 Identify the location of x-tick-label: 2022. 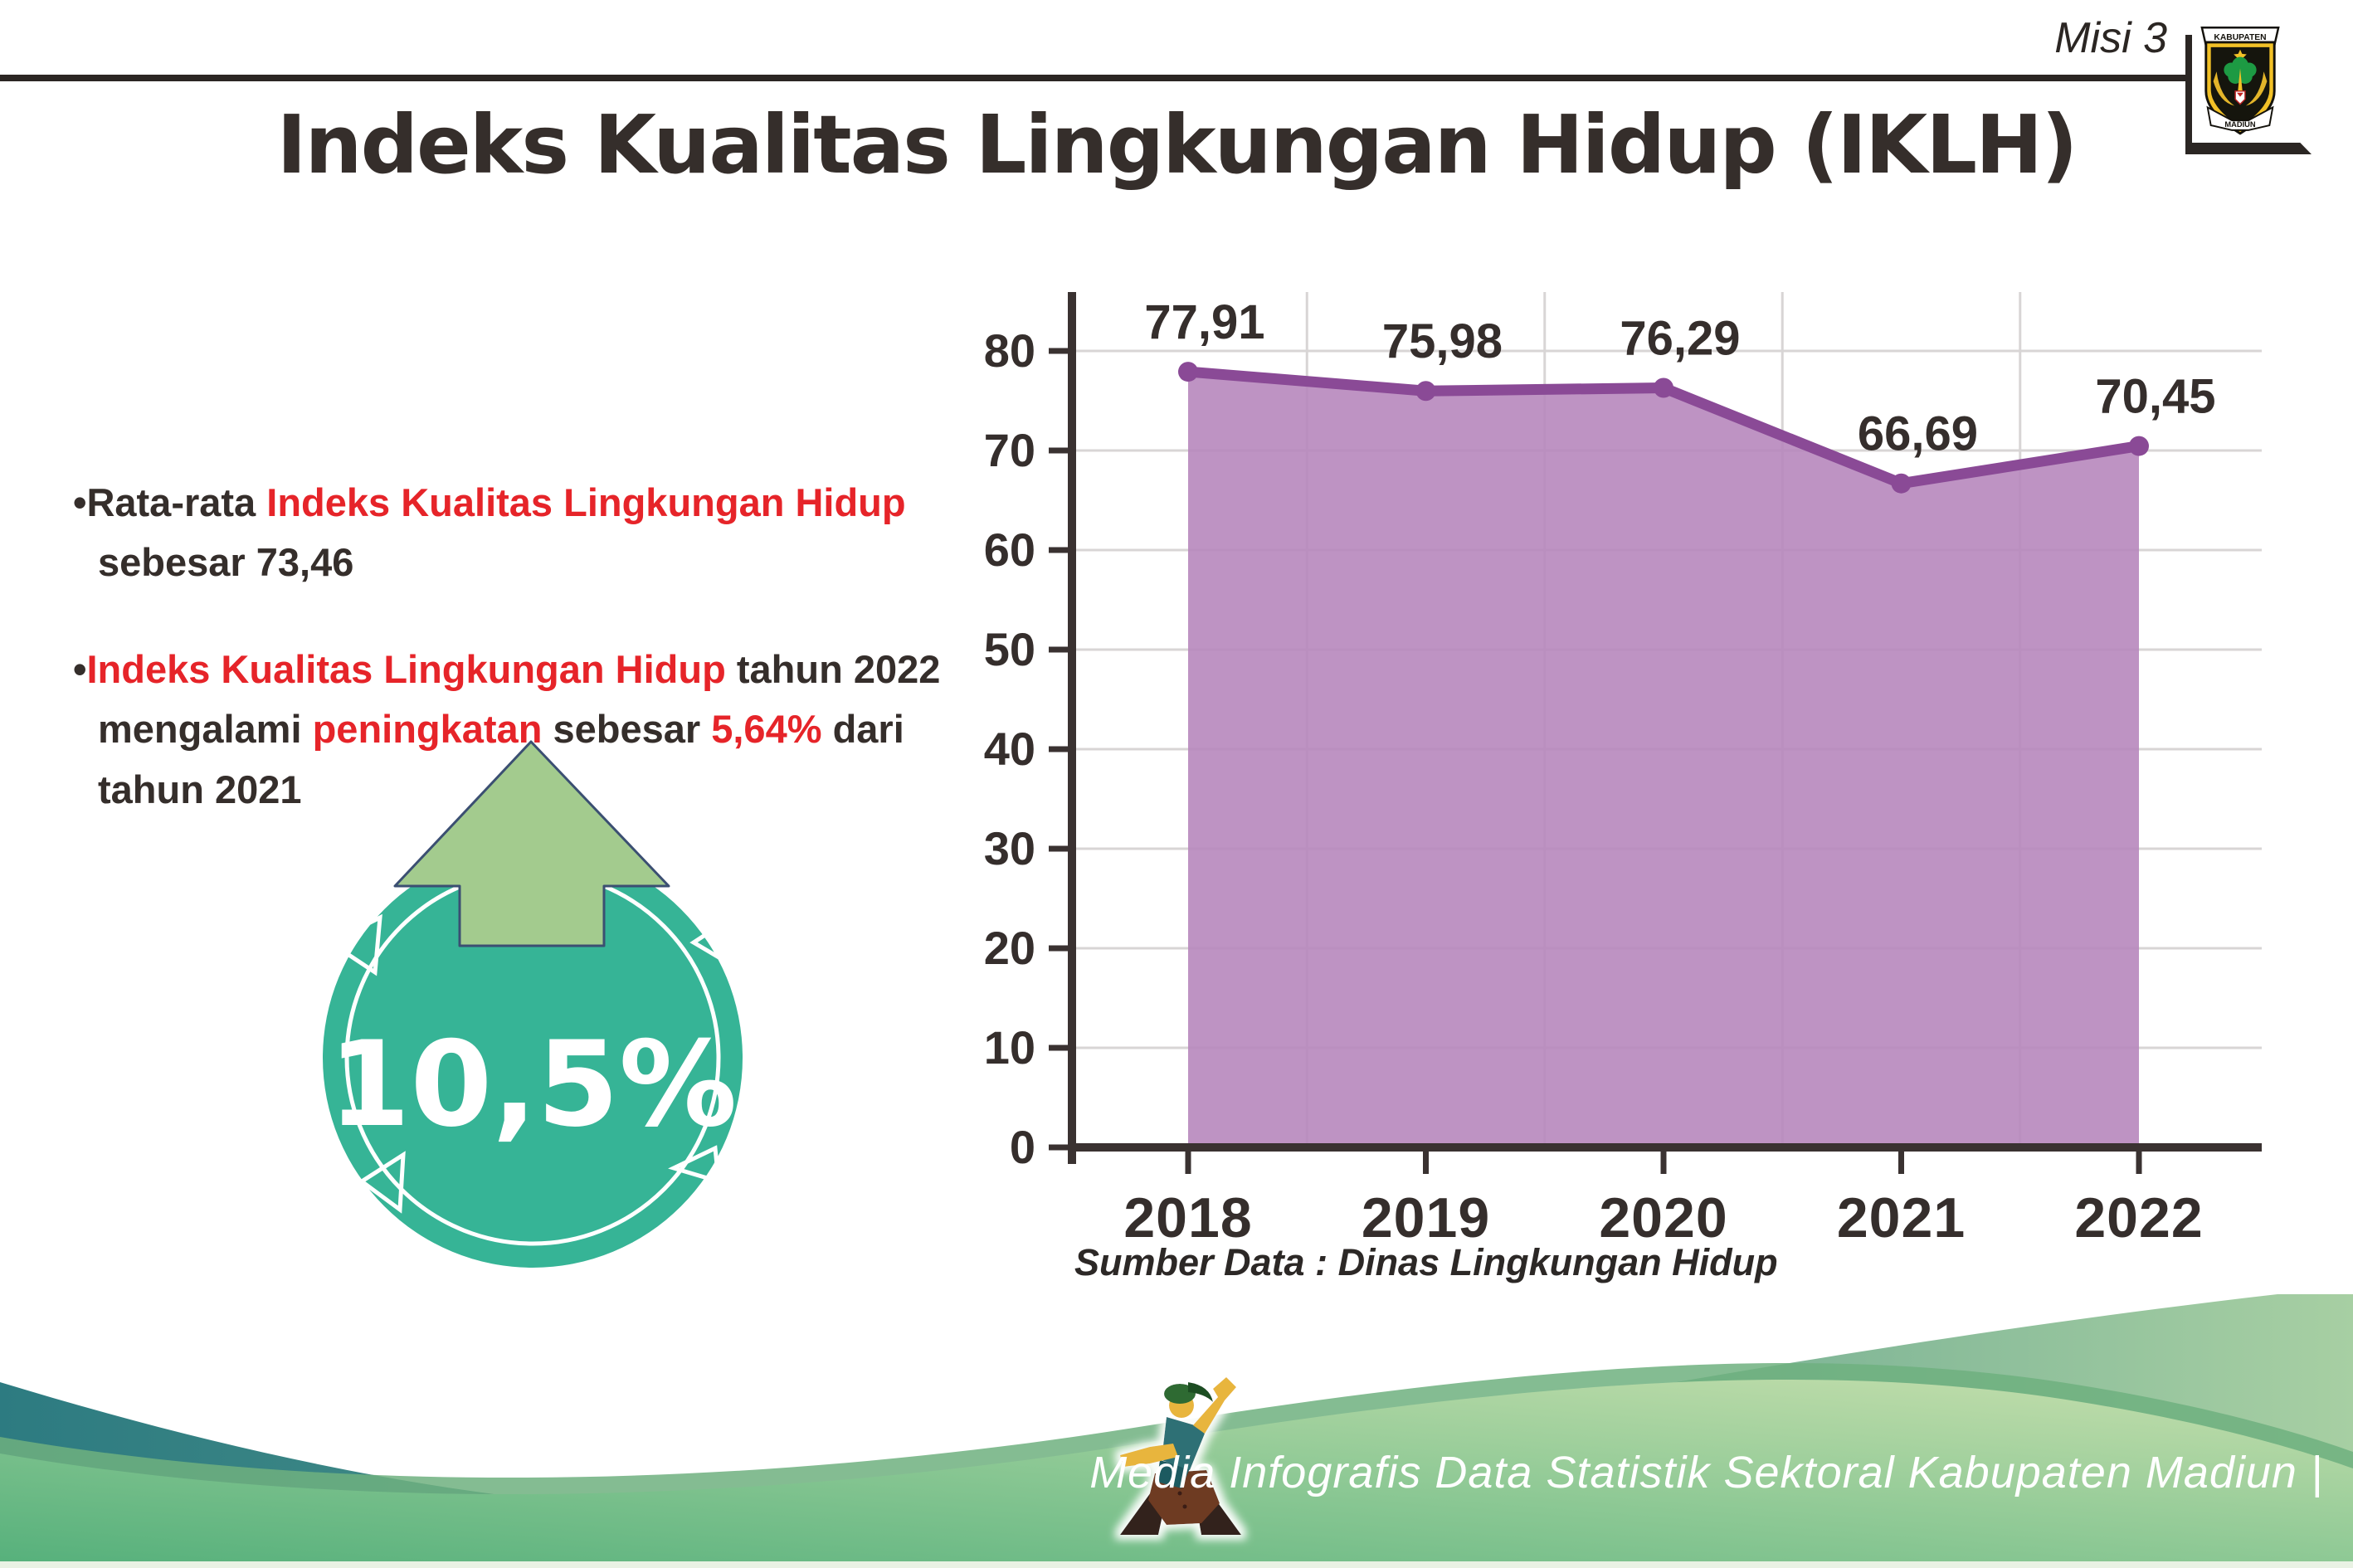
(2138, 1217).